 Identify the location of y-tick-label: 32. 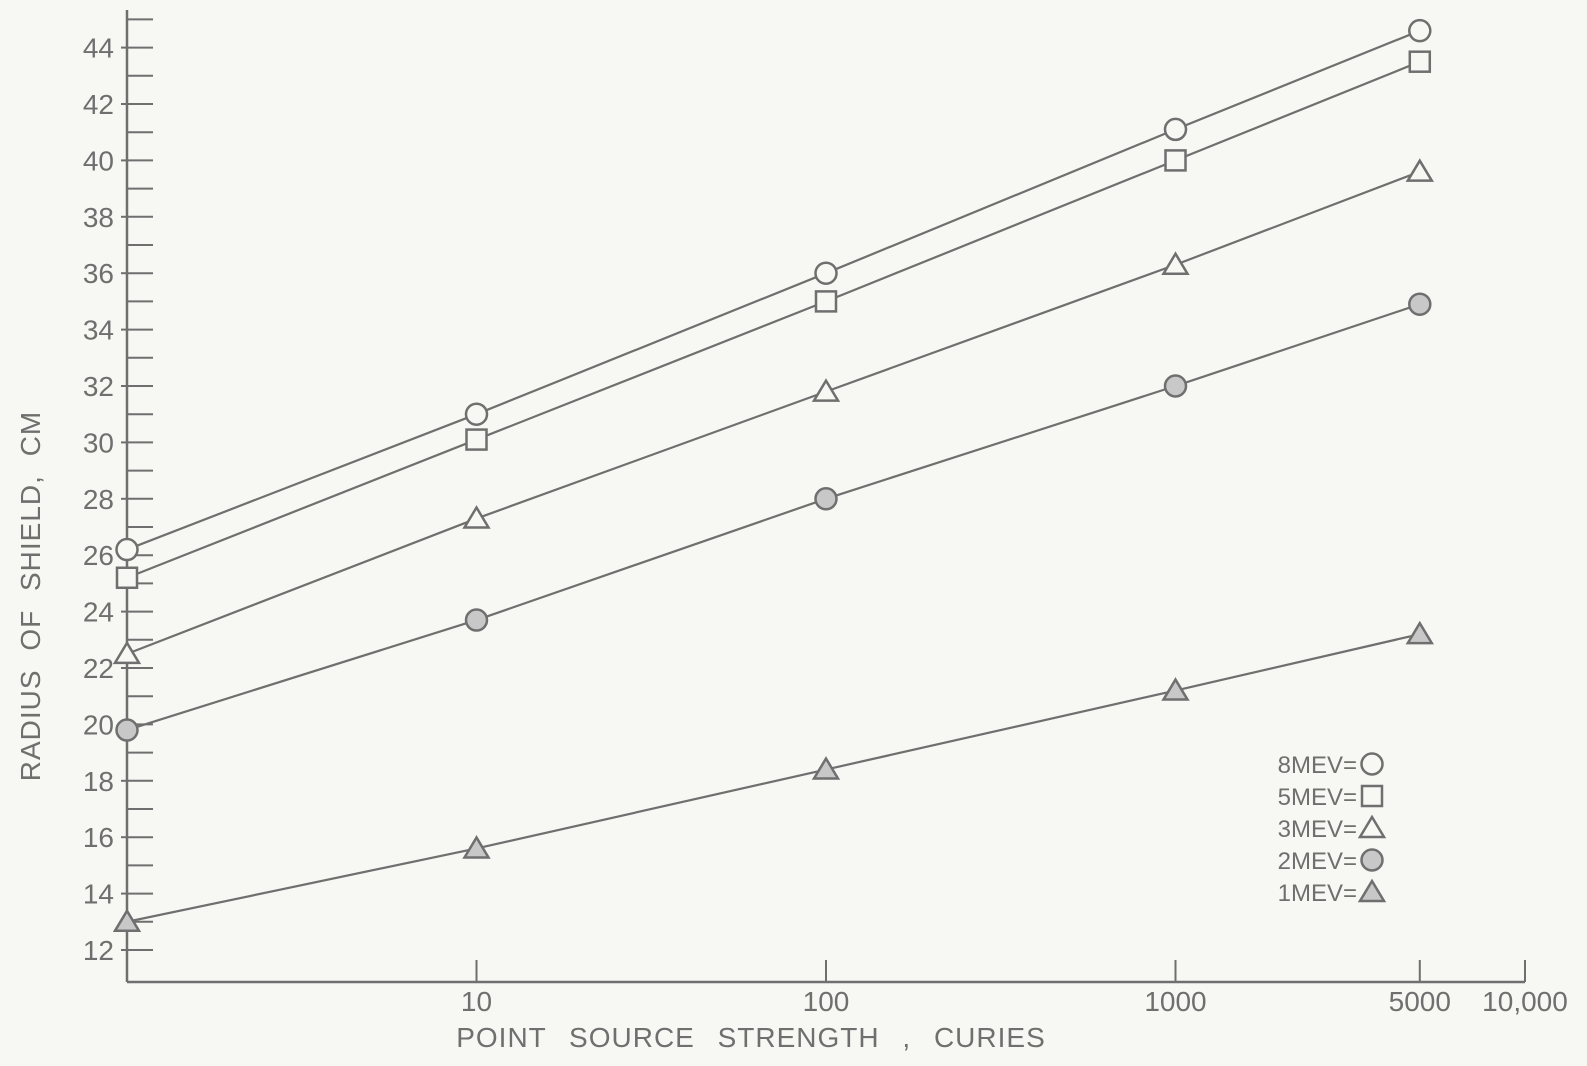
(98, 386).